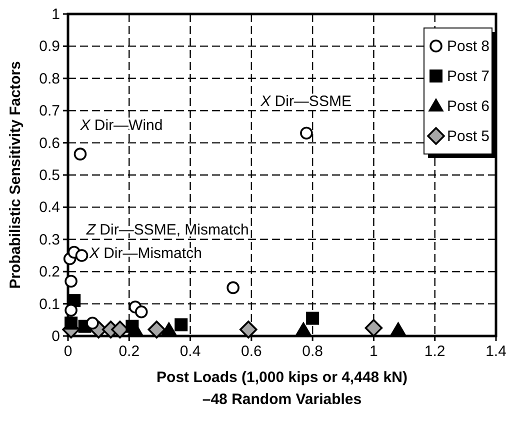 The image size is (506, 424). I want to click on x-tick-label: 1, so click(374, 351).